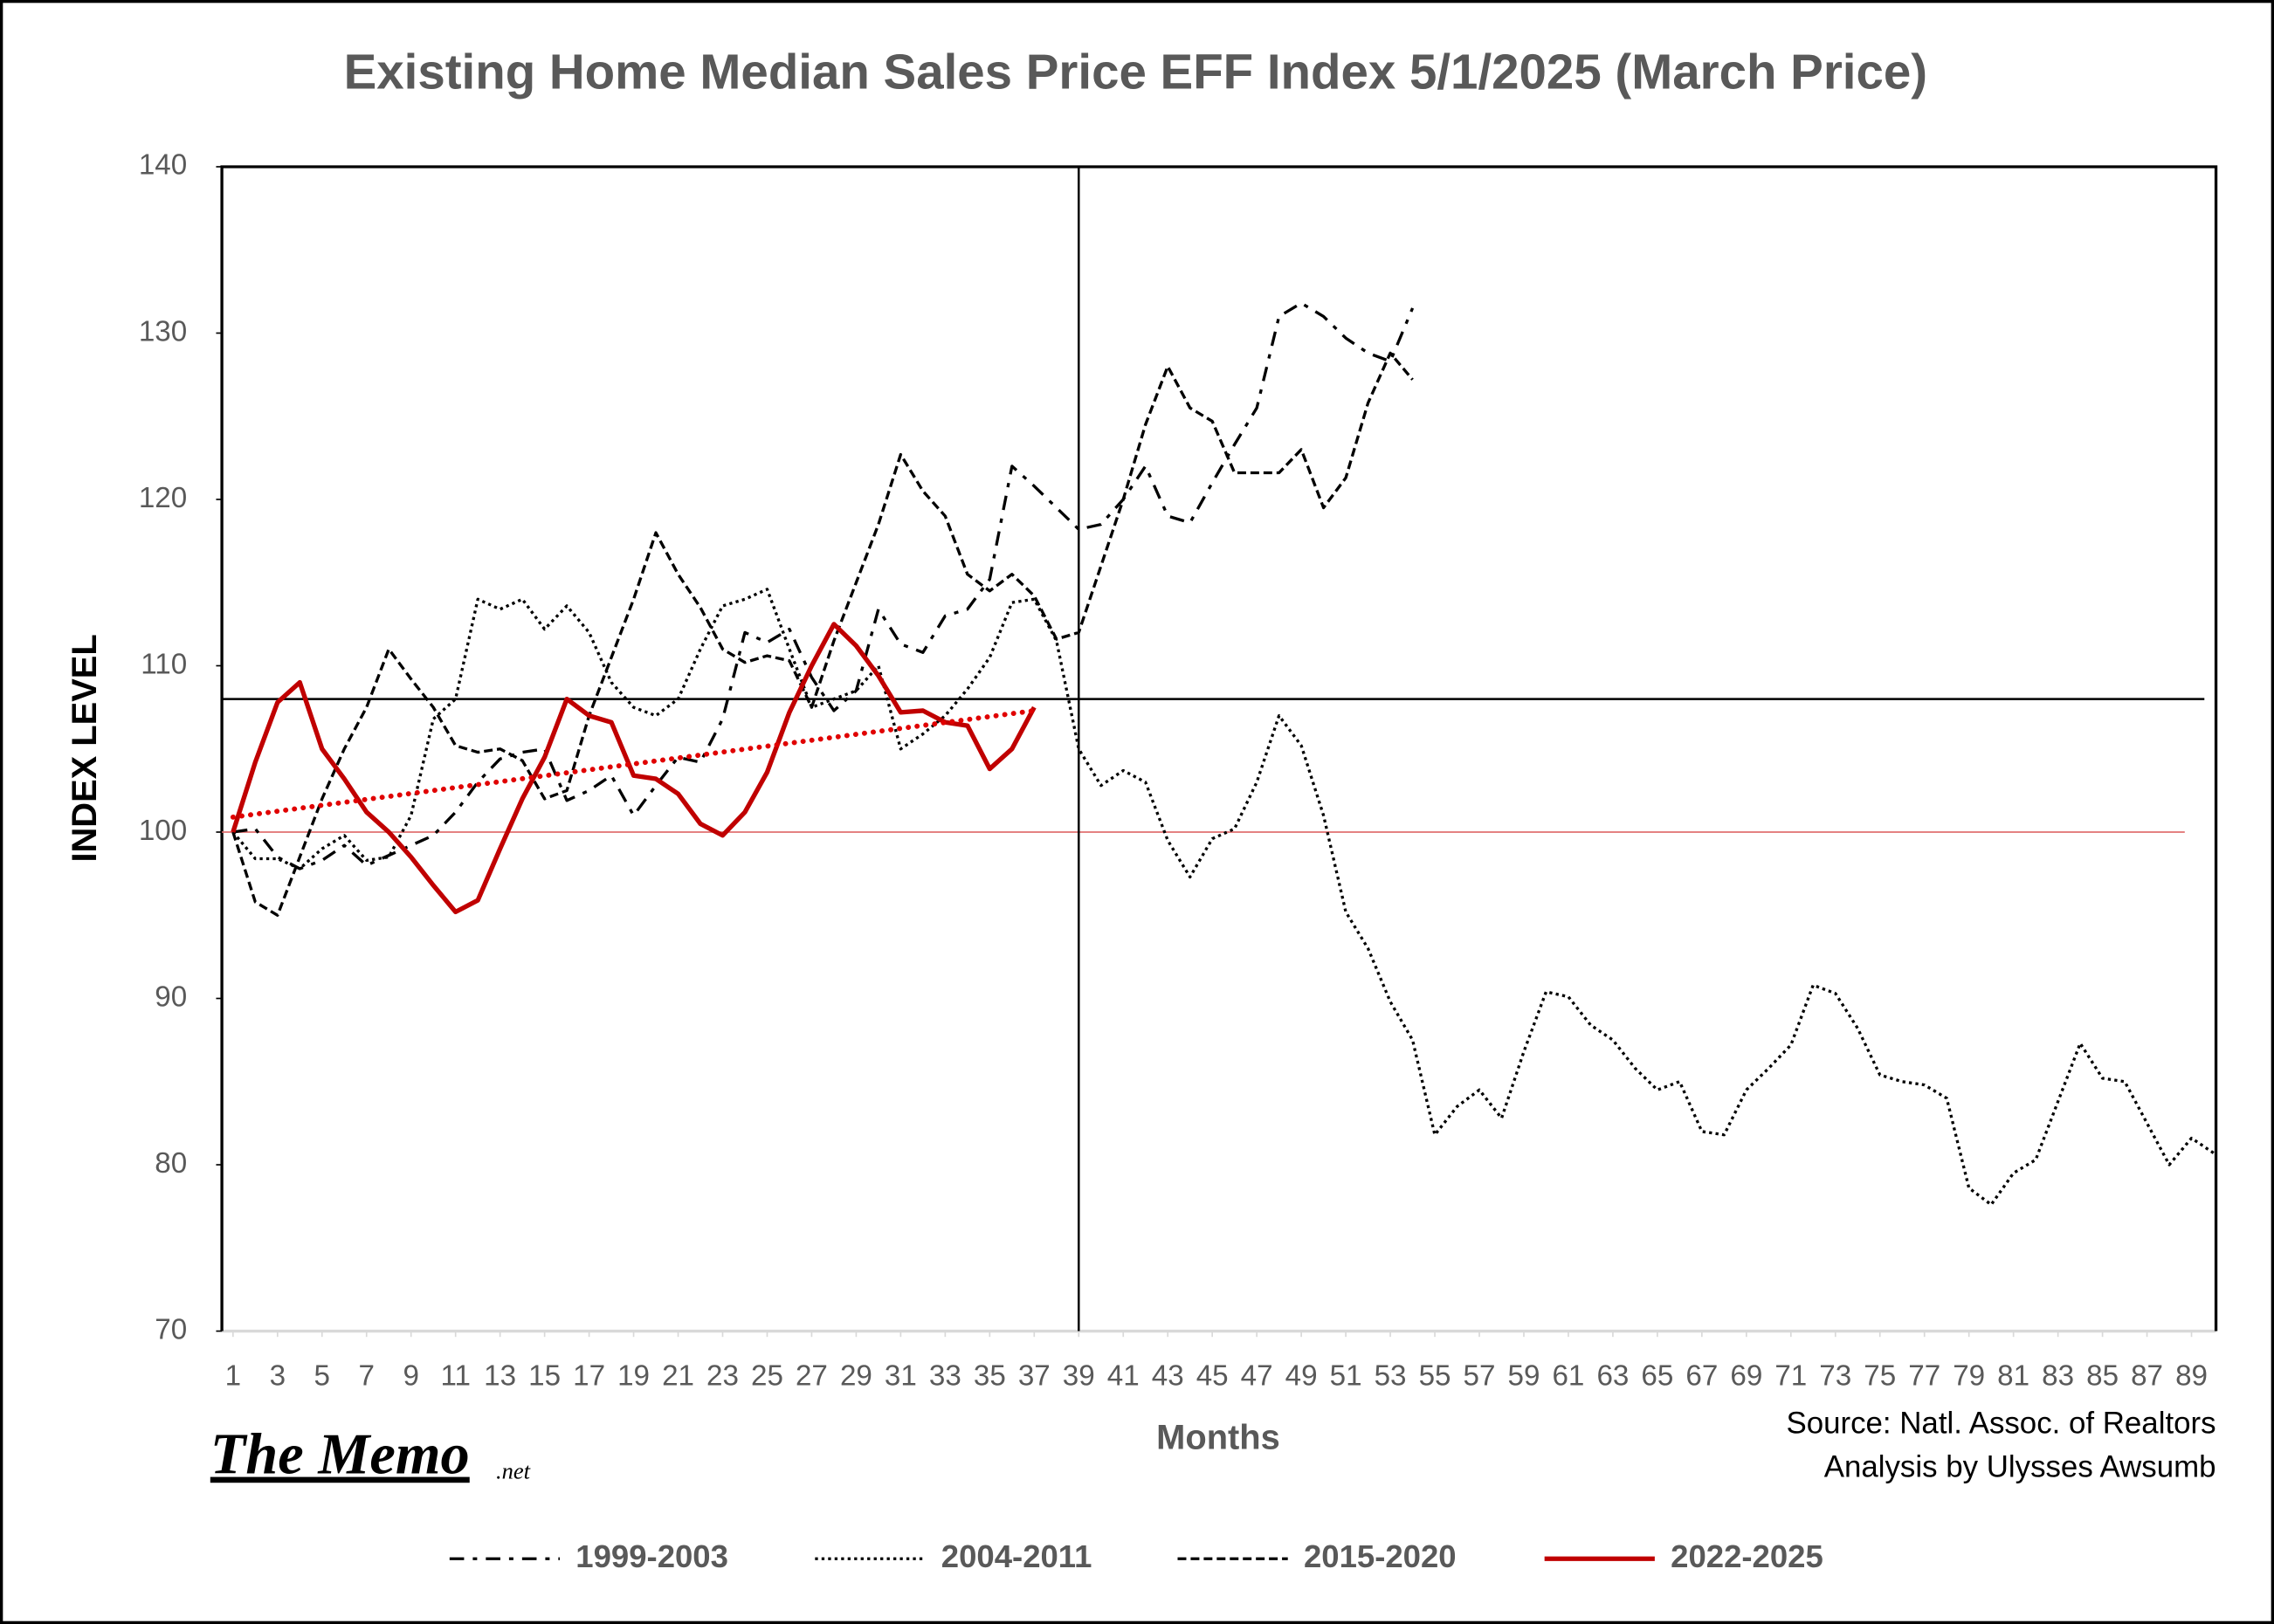 This screenshot has height=1624, width=2274. Describe the element at coordinates (163, 165) in the screenshot. I see `y-tick-label: 140` at that location.